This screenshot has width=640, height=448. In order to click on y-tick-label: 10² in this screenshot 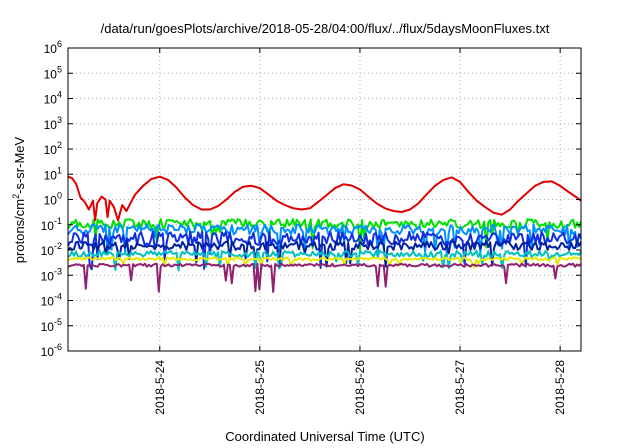, I will do `click(53, 148)`.